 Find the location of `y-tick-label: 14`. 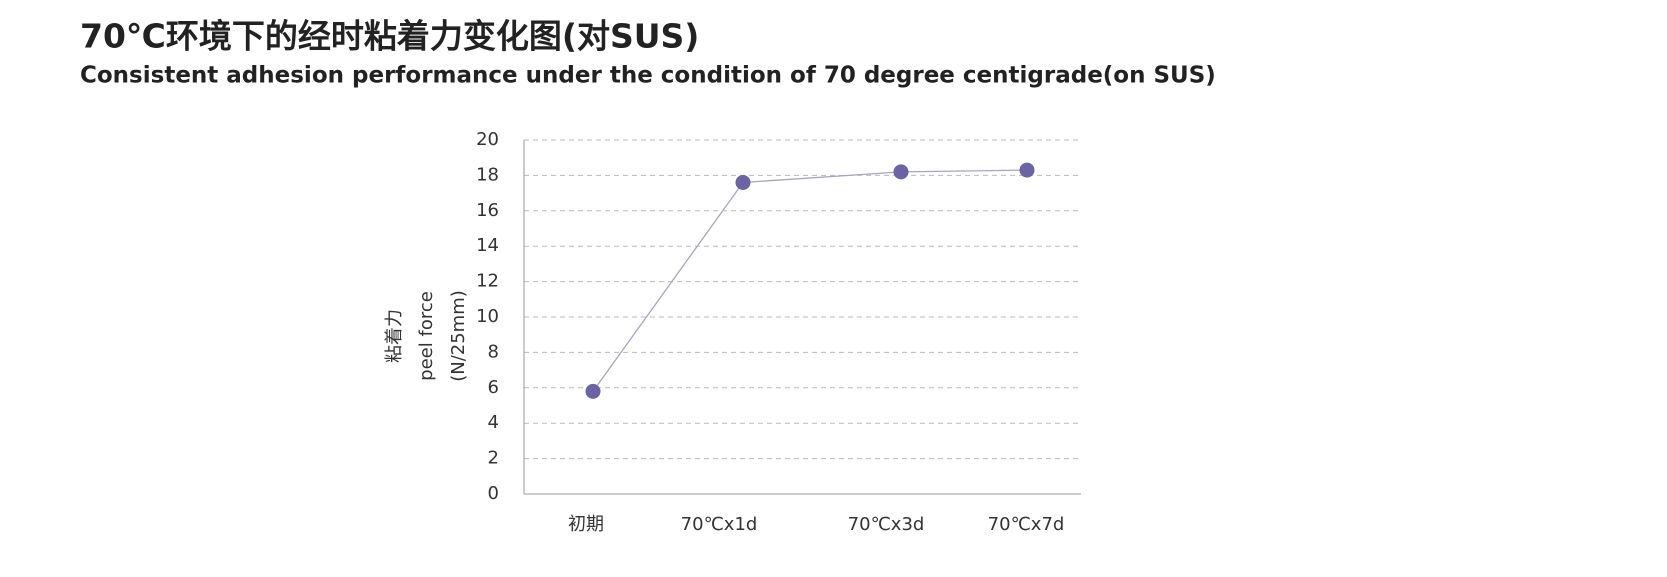

y-tick-label: 14 is located at coordinates (487, 245).